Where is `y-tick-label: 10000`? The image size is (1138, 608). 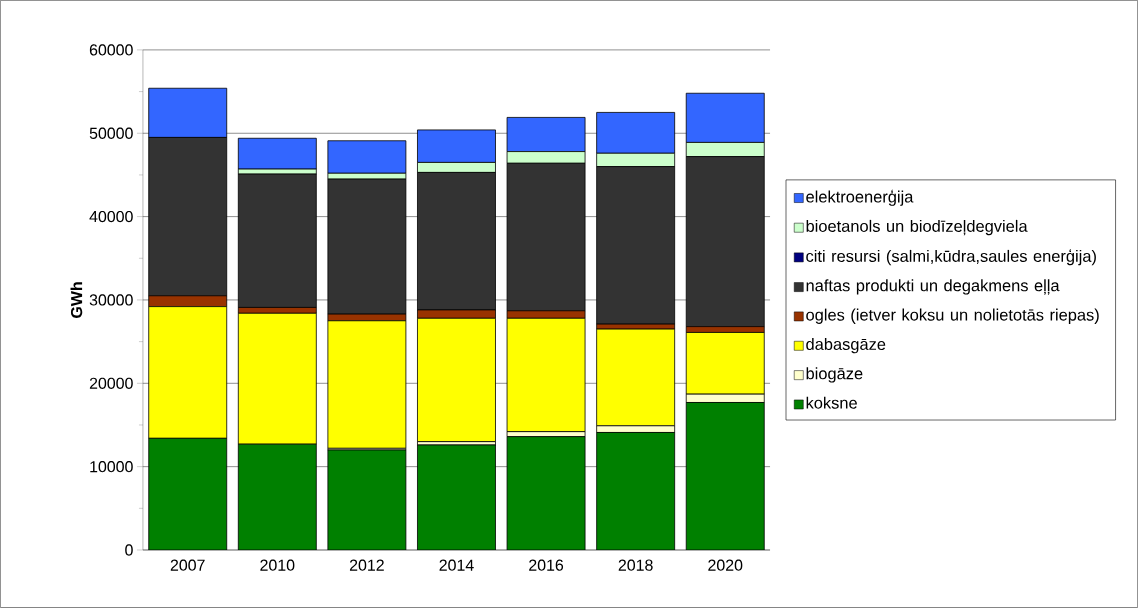
y-tick-label: 10000 is located at coordinates (111, 467).